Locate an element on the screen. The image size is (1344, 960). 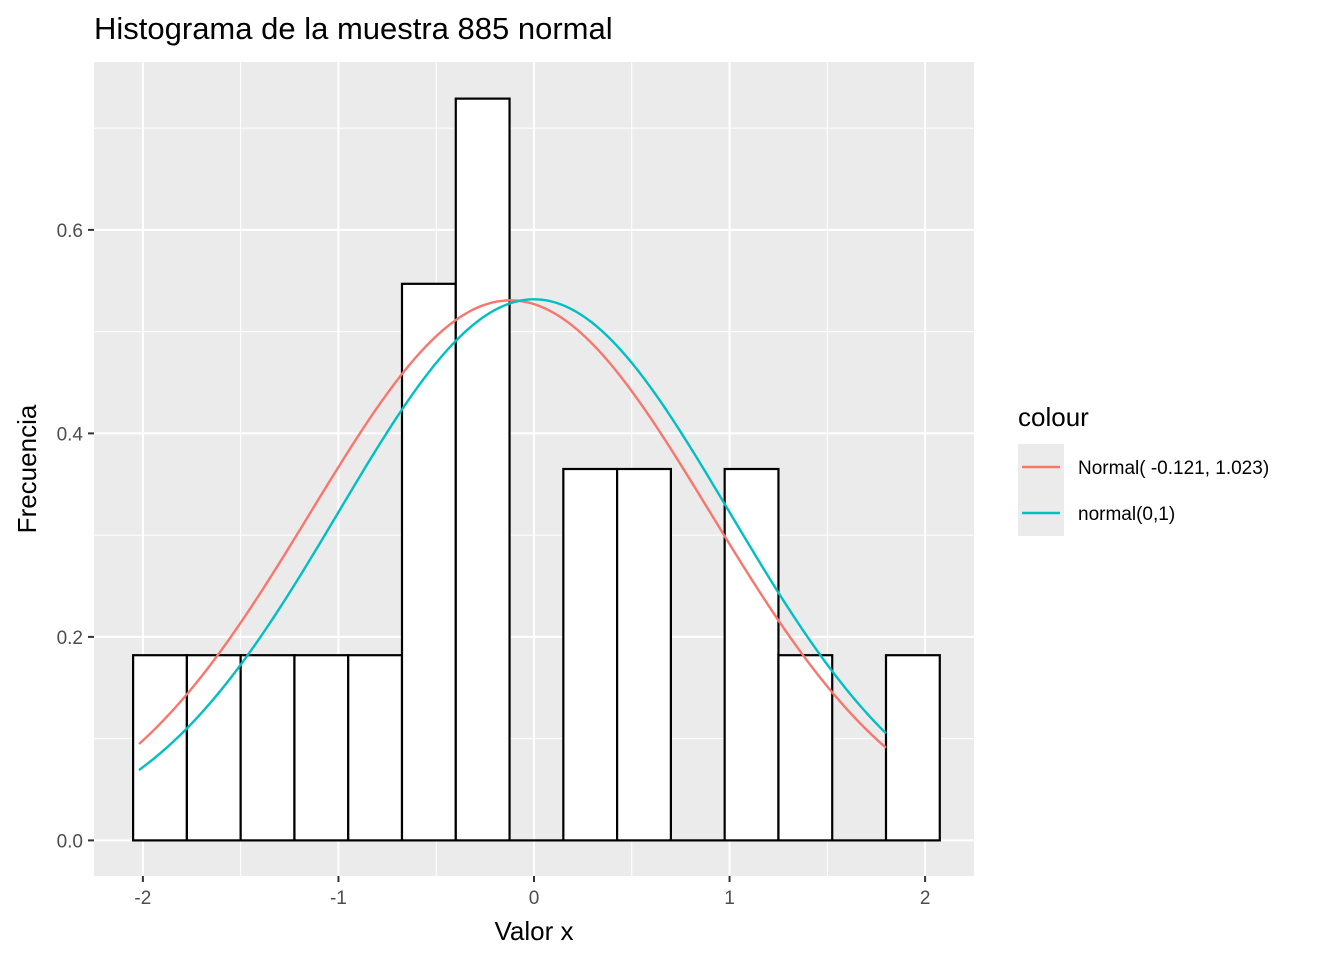
y-axis-ticks: 0.0 0.2 0.4 0.6 is located at coordinates (75, 536).